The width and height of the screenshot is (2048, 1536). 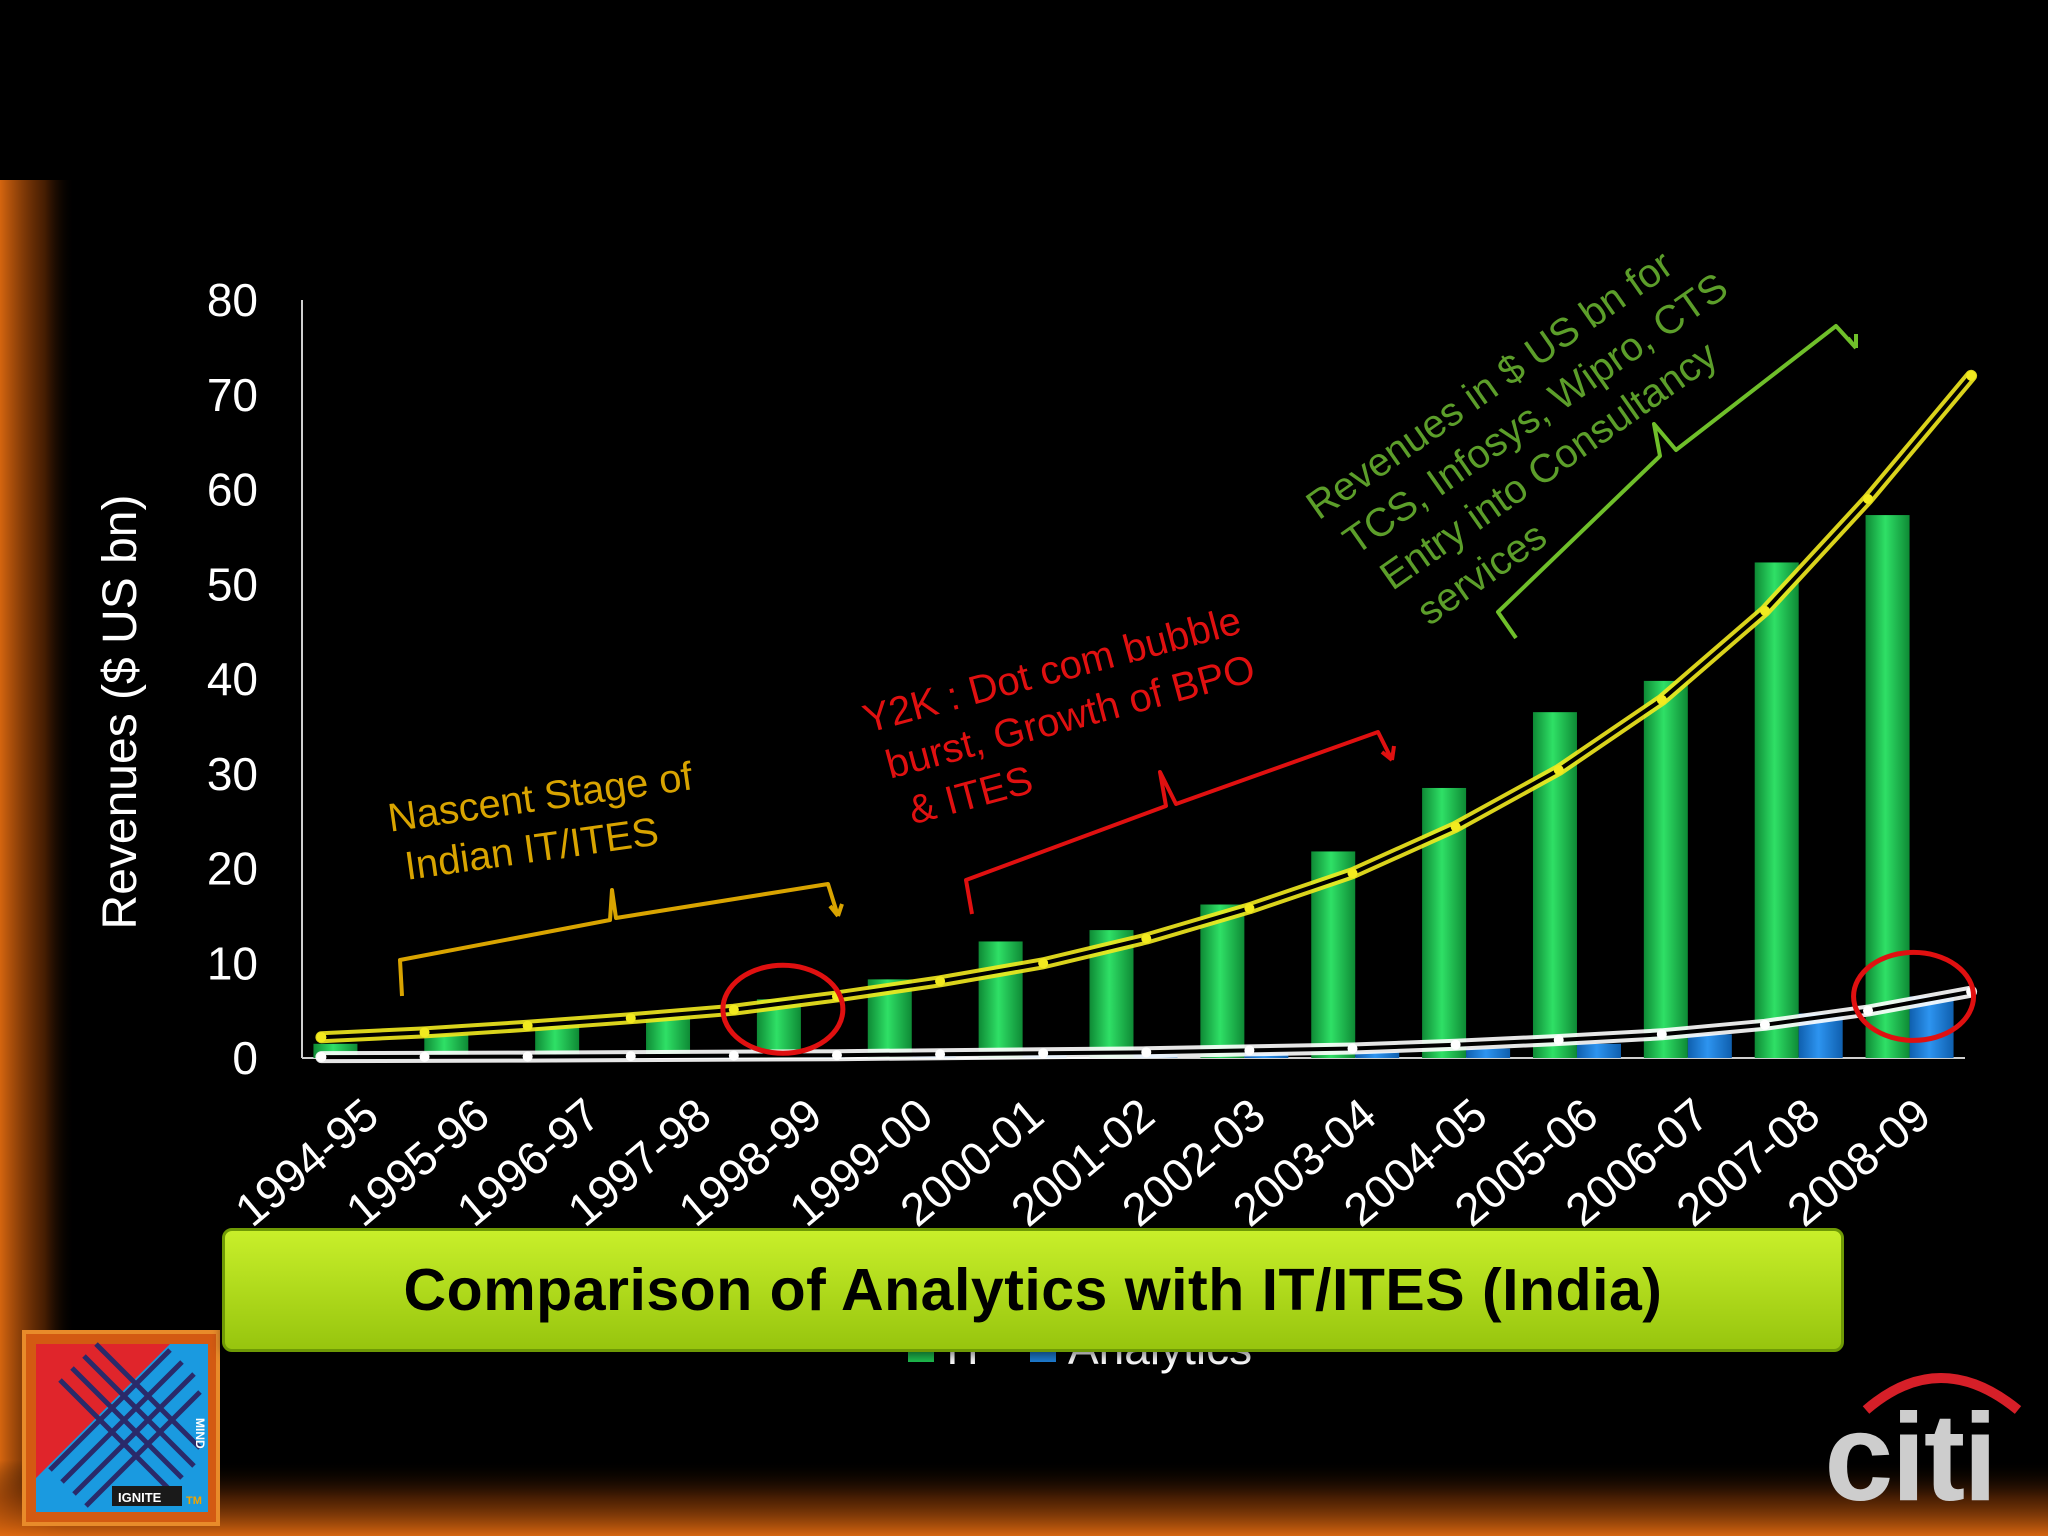 What do you see at coordinates (120, 712) in the screenshot?
I see `y-axis-title: Revenues ($ US bn)` at bounding box center [120, 712].